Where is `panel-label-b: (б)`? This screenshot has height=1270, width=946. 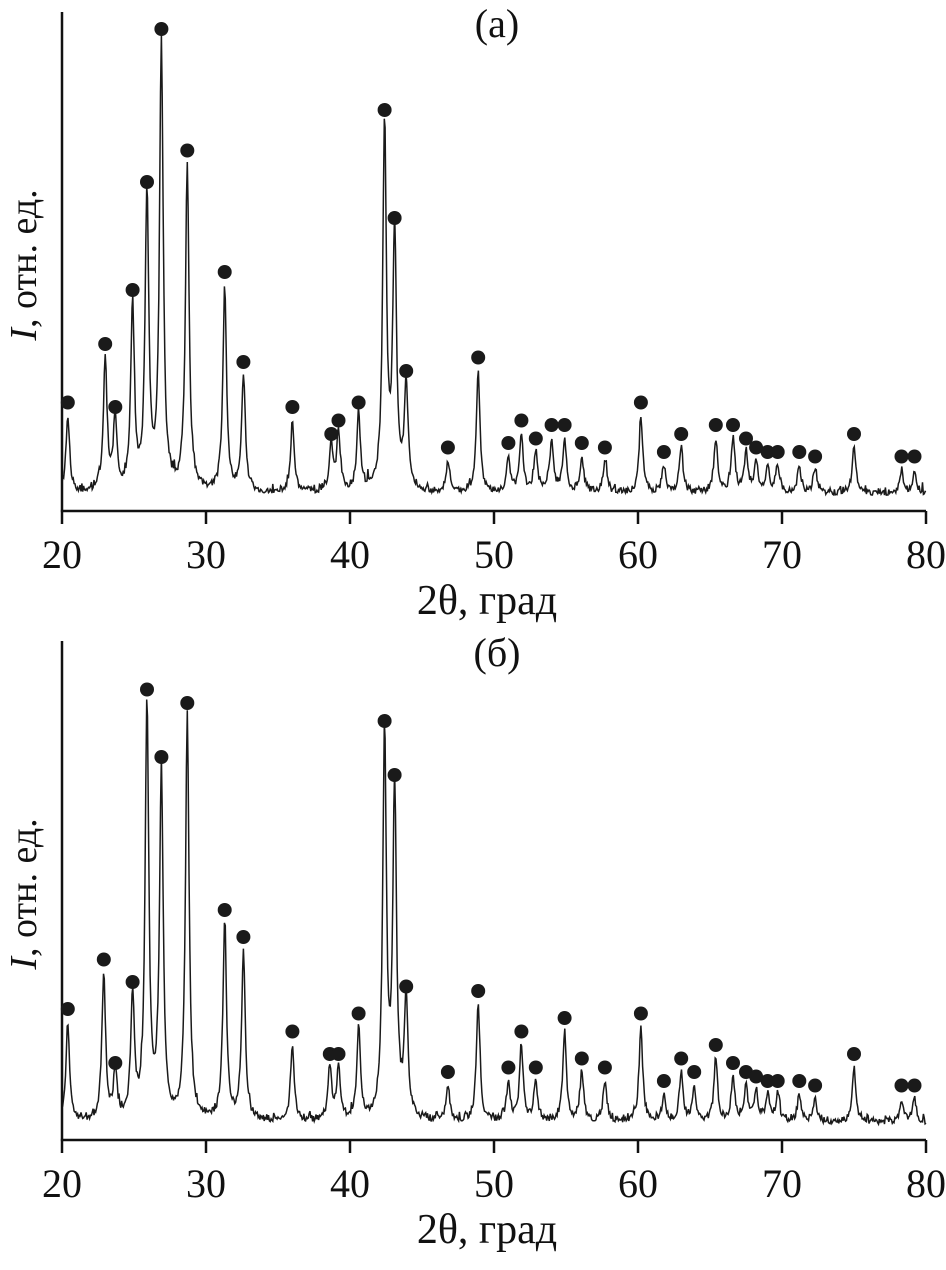
panel-label-b: (б) is located at coordinates (497, 653).